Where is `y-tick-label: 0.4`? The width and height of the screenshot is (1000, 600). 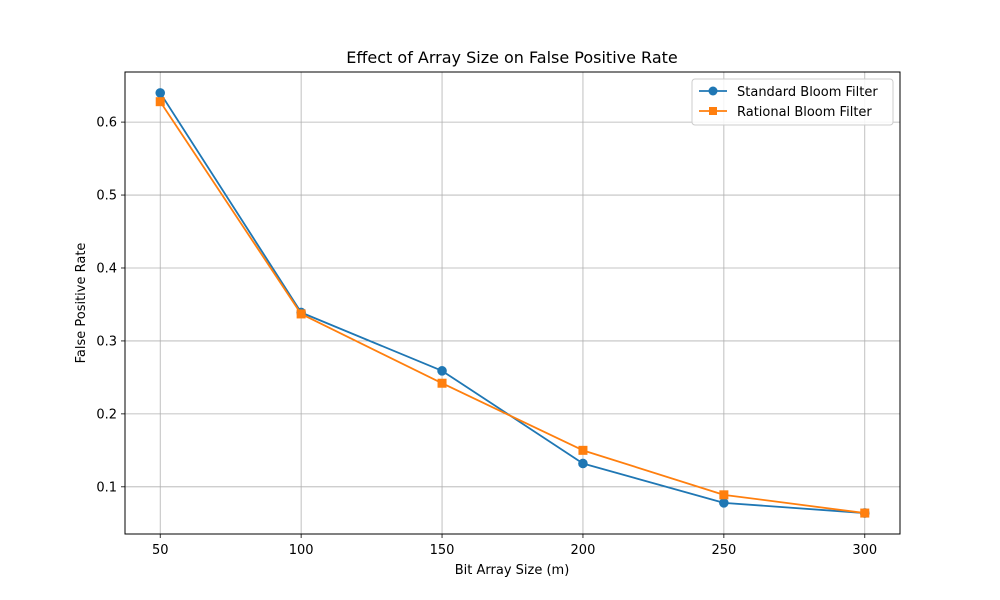 y-tick-label: 0.4 is located at coordinates (106, 268).